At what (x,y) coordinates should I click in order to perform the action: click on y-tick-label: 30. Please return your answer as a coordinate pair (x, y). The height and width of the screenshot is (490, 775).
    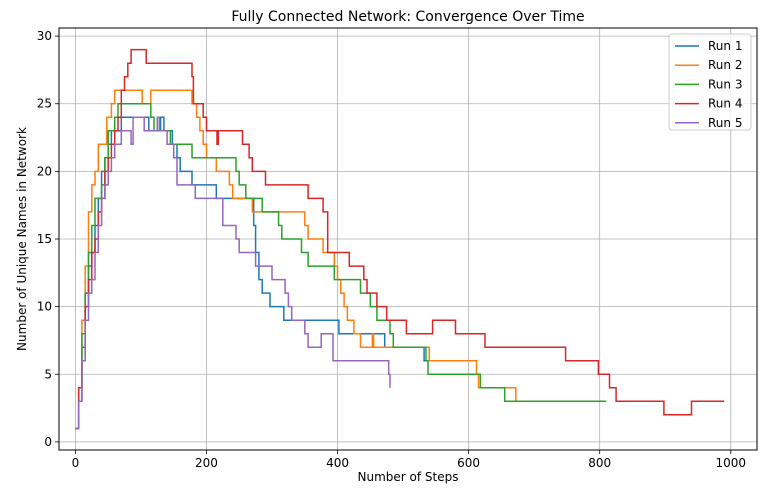
    Looking at the image, I should click on (44, 36).